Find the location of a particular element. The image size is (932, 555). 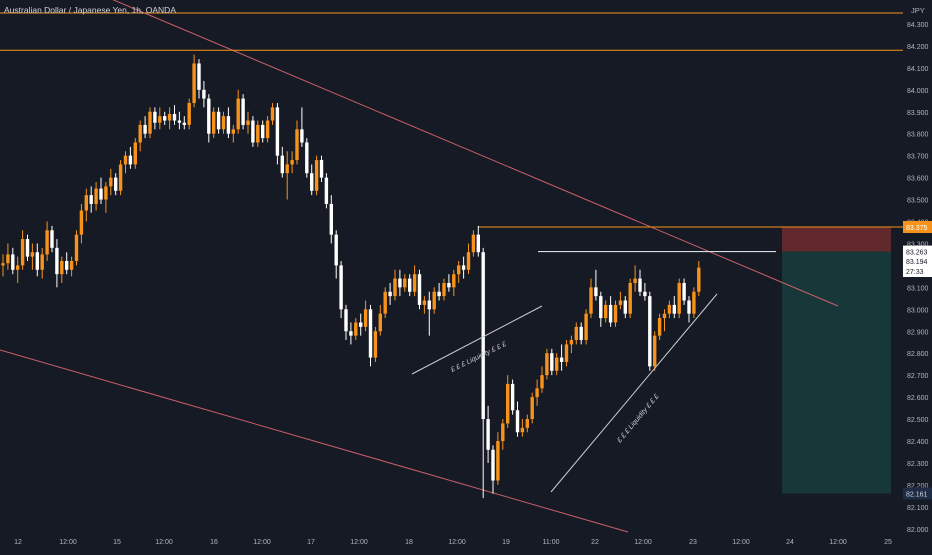

target-price-badge: 82.161 is located at coordinates (917, 493).